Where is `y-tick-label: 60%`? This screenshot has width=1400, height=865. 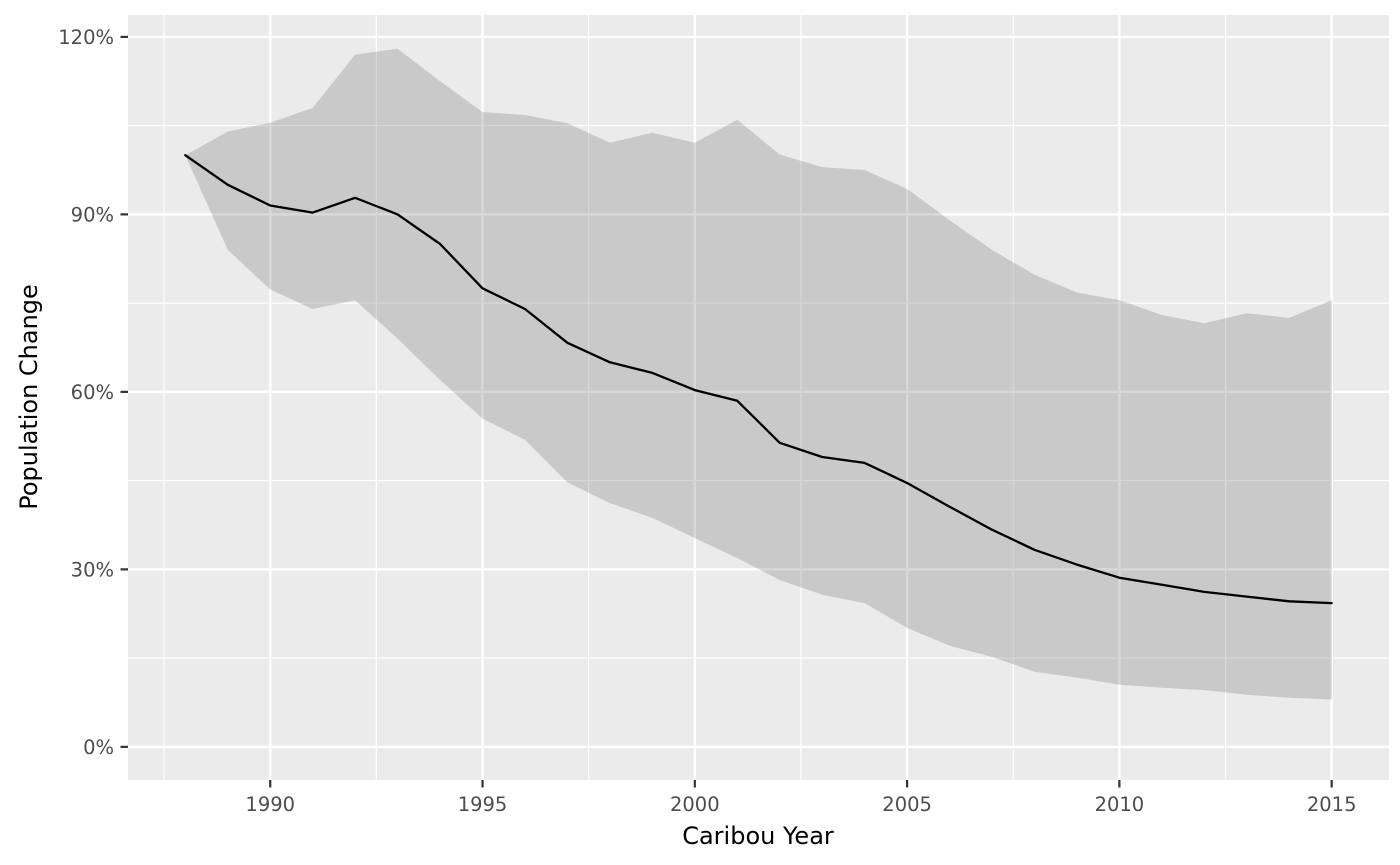
y-tick-label: 60% is located at coordinates (92, 392).